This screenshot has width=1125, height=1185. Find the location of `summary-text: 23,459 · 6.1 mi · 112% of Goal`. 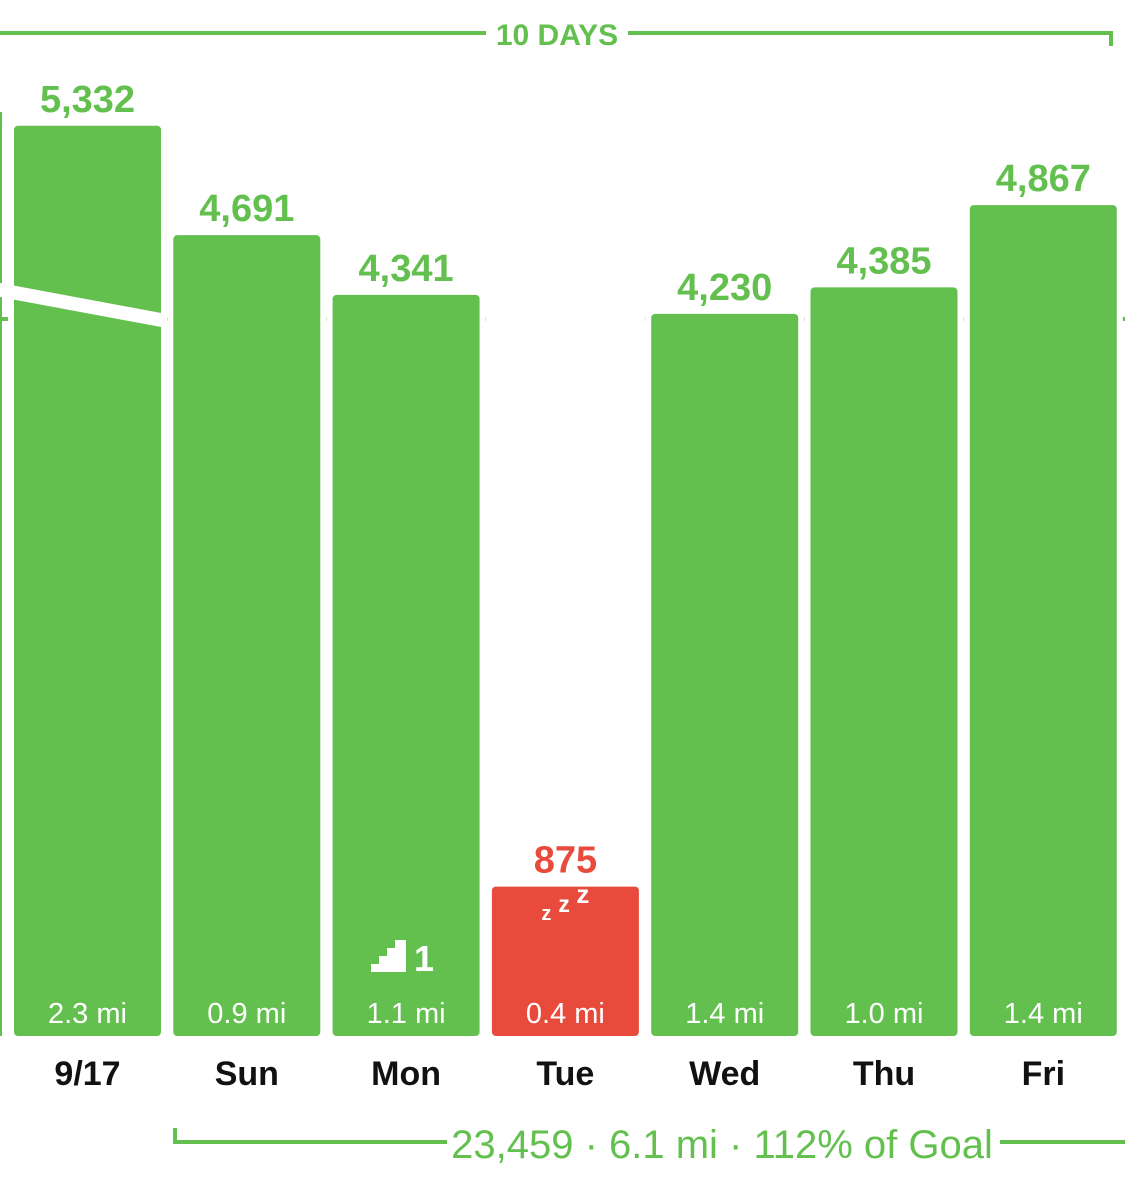

summary-text: 23,459 · 6.1 mi · 112% of Goal is located at coordinates (722, 1145).